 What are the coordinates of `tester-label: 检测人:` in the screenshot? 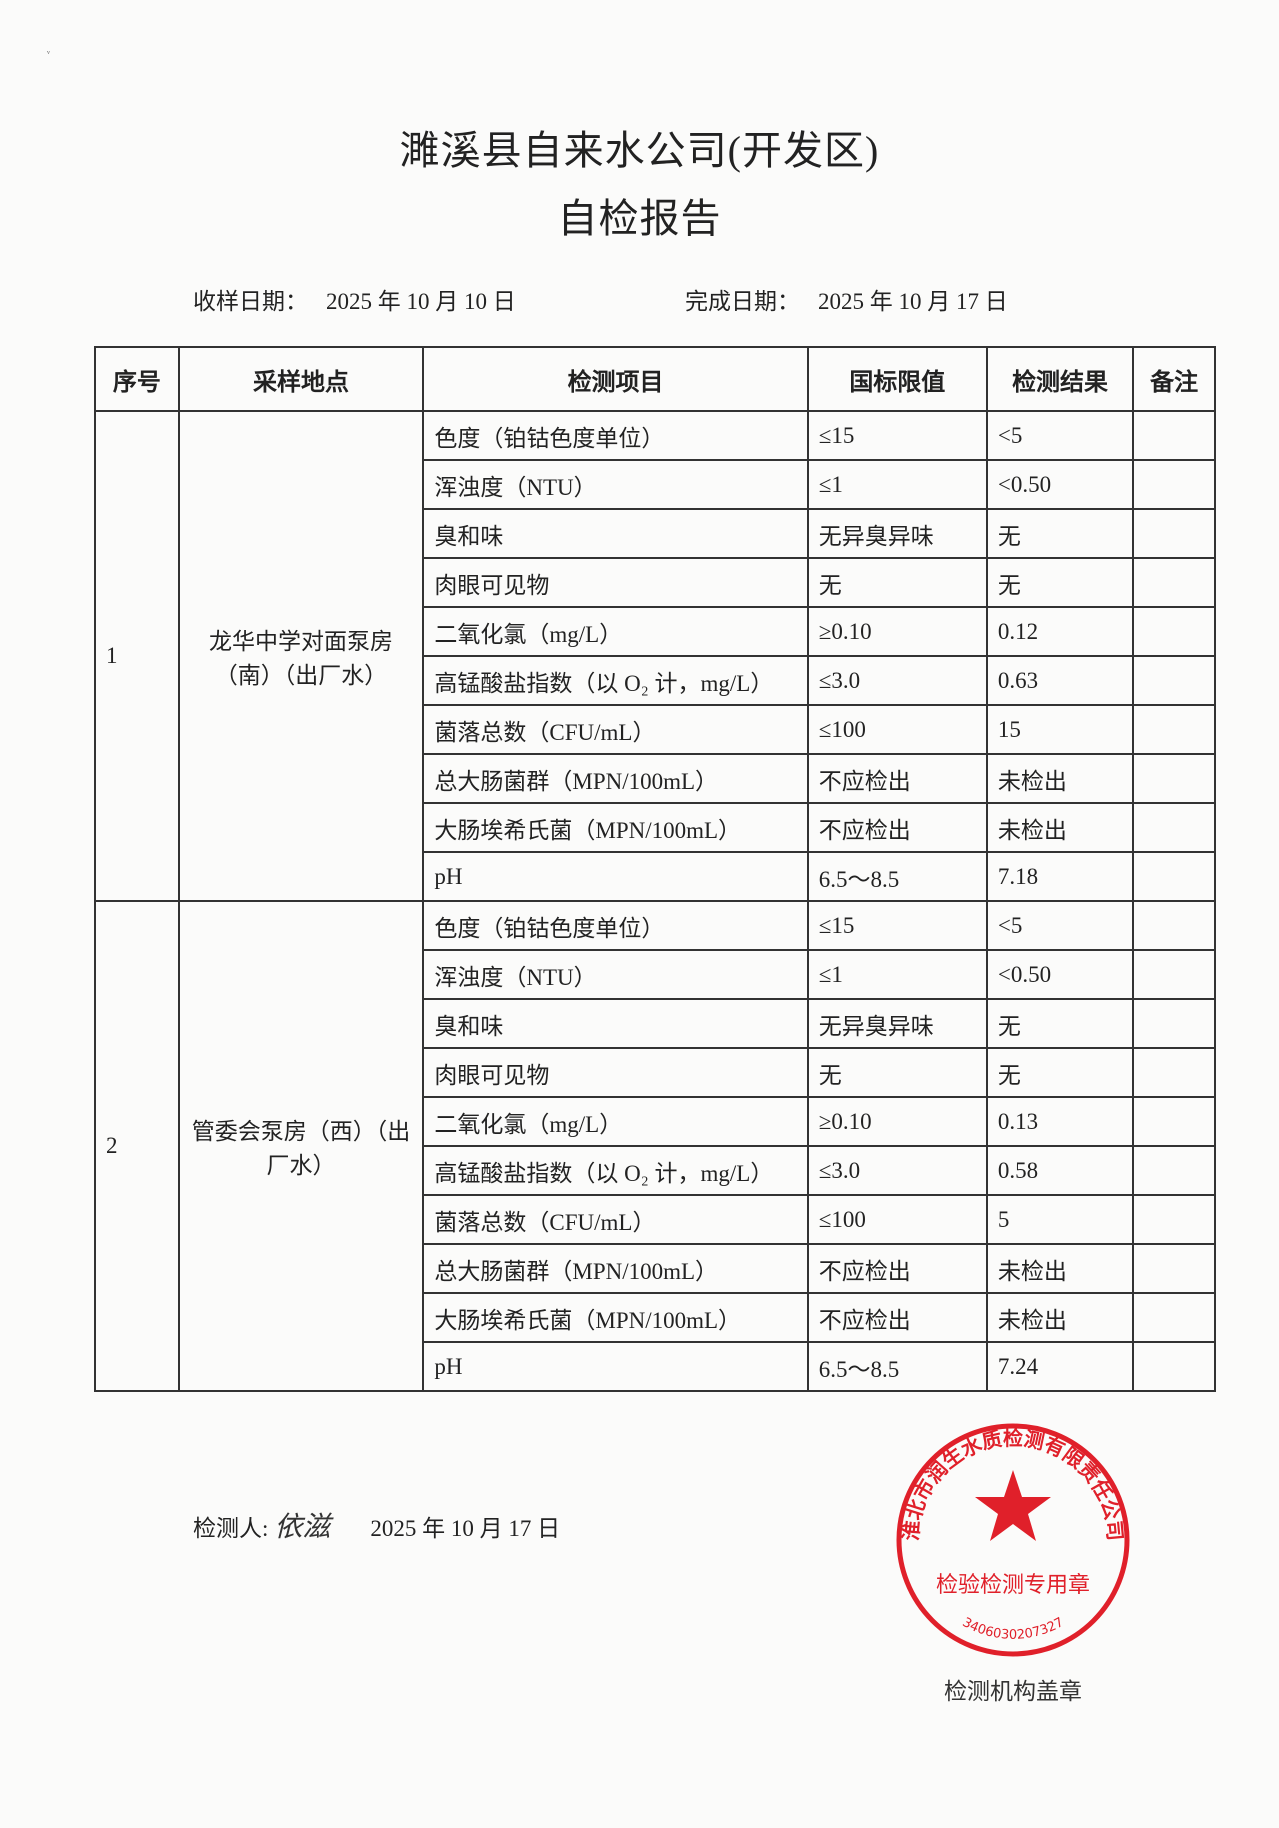 It's located at (231, 1528).